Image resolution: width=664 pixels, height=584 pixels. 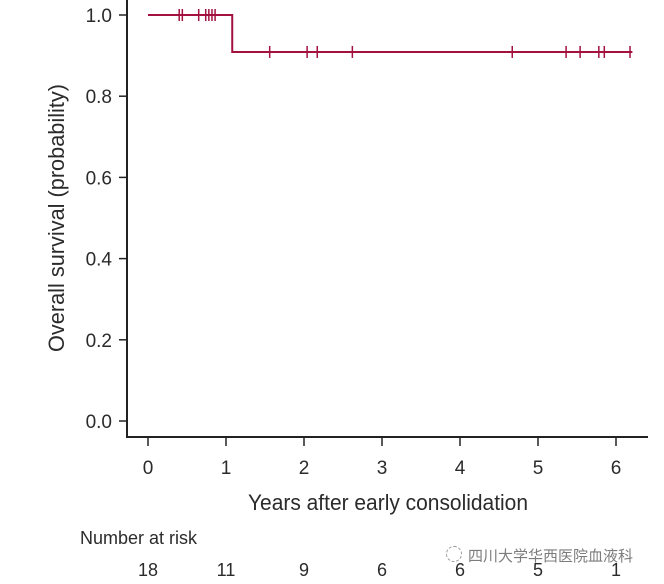 I want to click on y-tick-label: 0.6, so click(x=99, y=178).